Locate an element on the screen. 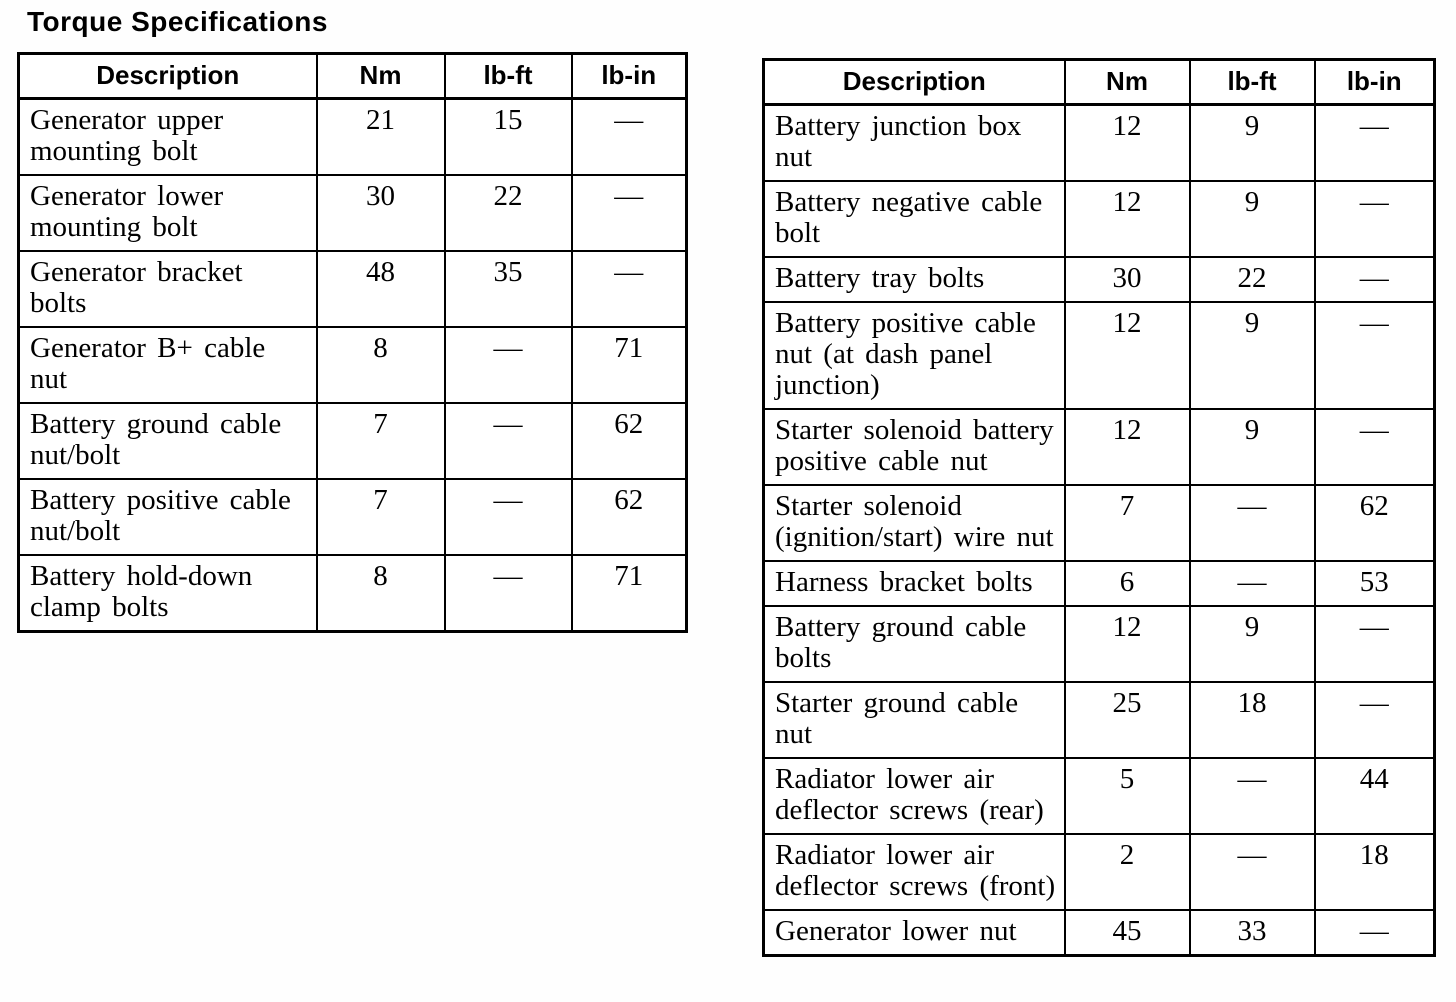 The image size is (1456, 1002). table-header-row-right: Description Nm lb-ft lb-in is located at coordinates (1099, 82).